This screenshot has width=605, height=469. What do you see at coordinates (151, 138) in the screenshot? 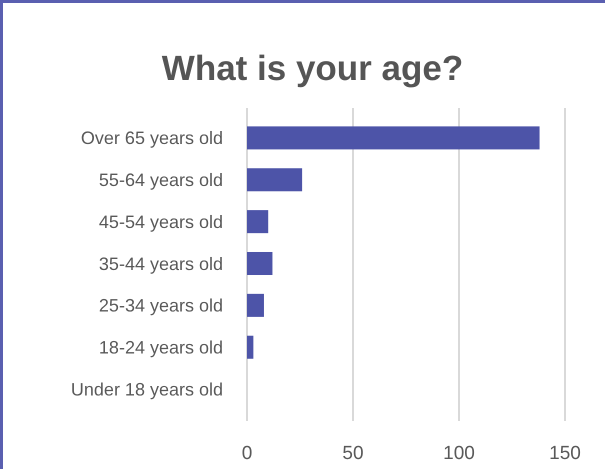
I see `y-tick-label: Over 65 years old` at bounding box center [151, 138].